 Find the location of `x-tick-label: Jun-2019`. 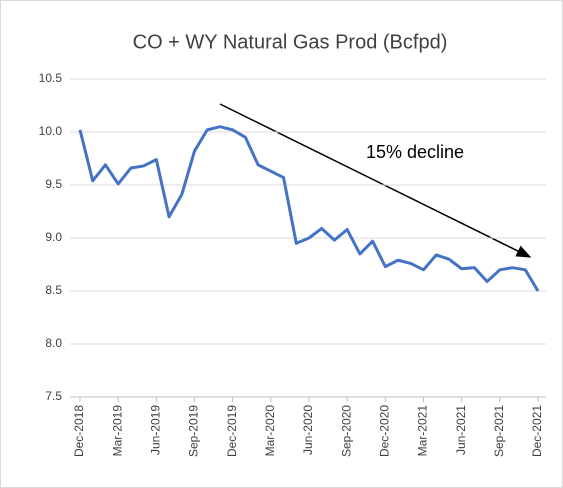

x-tick-label: Jun-2019 is located at coordinates (156, 430).